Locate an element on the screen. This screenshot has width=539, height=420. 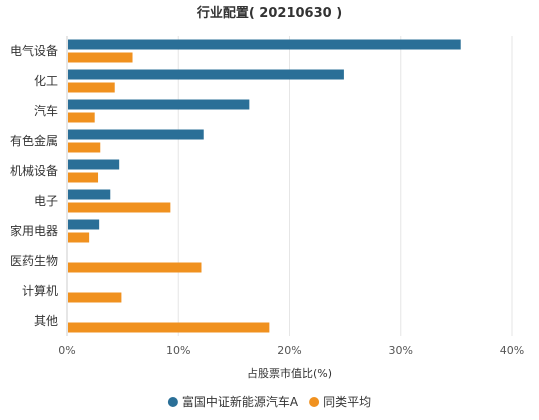
x-tick-label: 0% is located at coordinates (66, 350).